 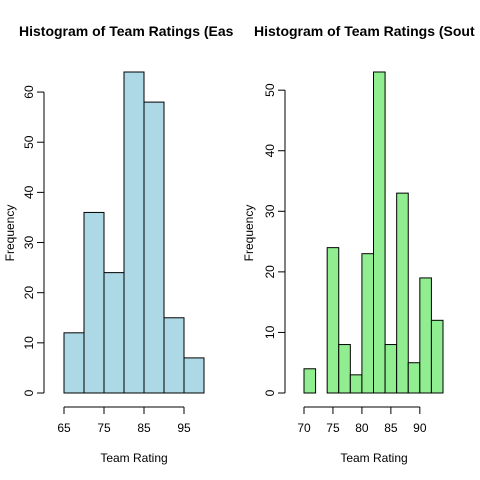 I want to click on east-x-axis-label: Team Rating, so click(x=133, y=458).